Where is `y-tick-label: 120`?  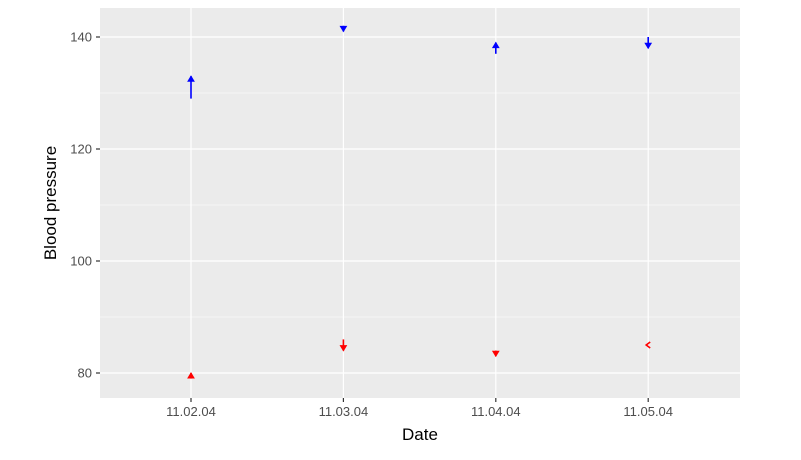
y-tick-label: 120 is located at coordinates (81, 149).